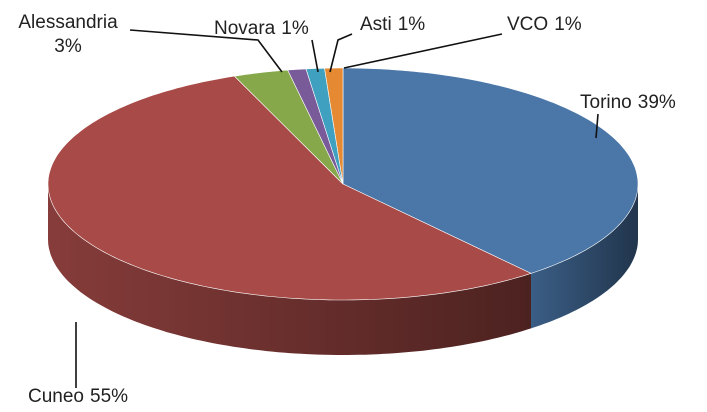 This screenshot has height=412, width=707. Describe the element at coordinates (657, 102) in the screenshot. I see `label-value: 39%` at that location.